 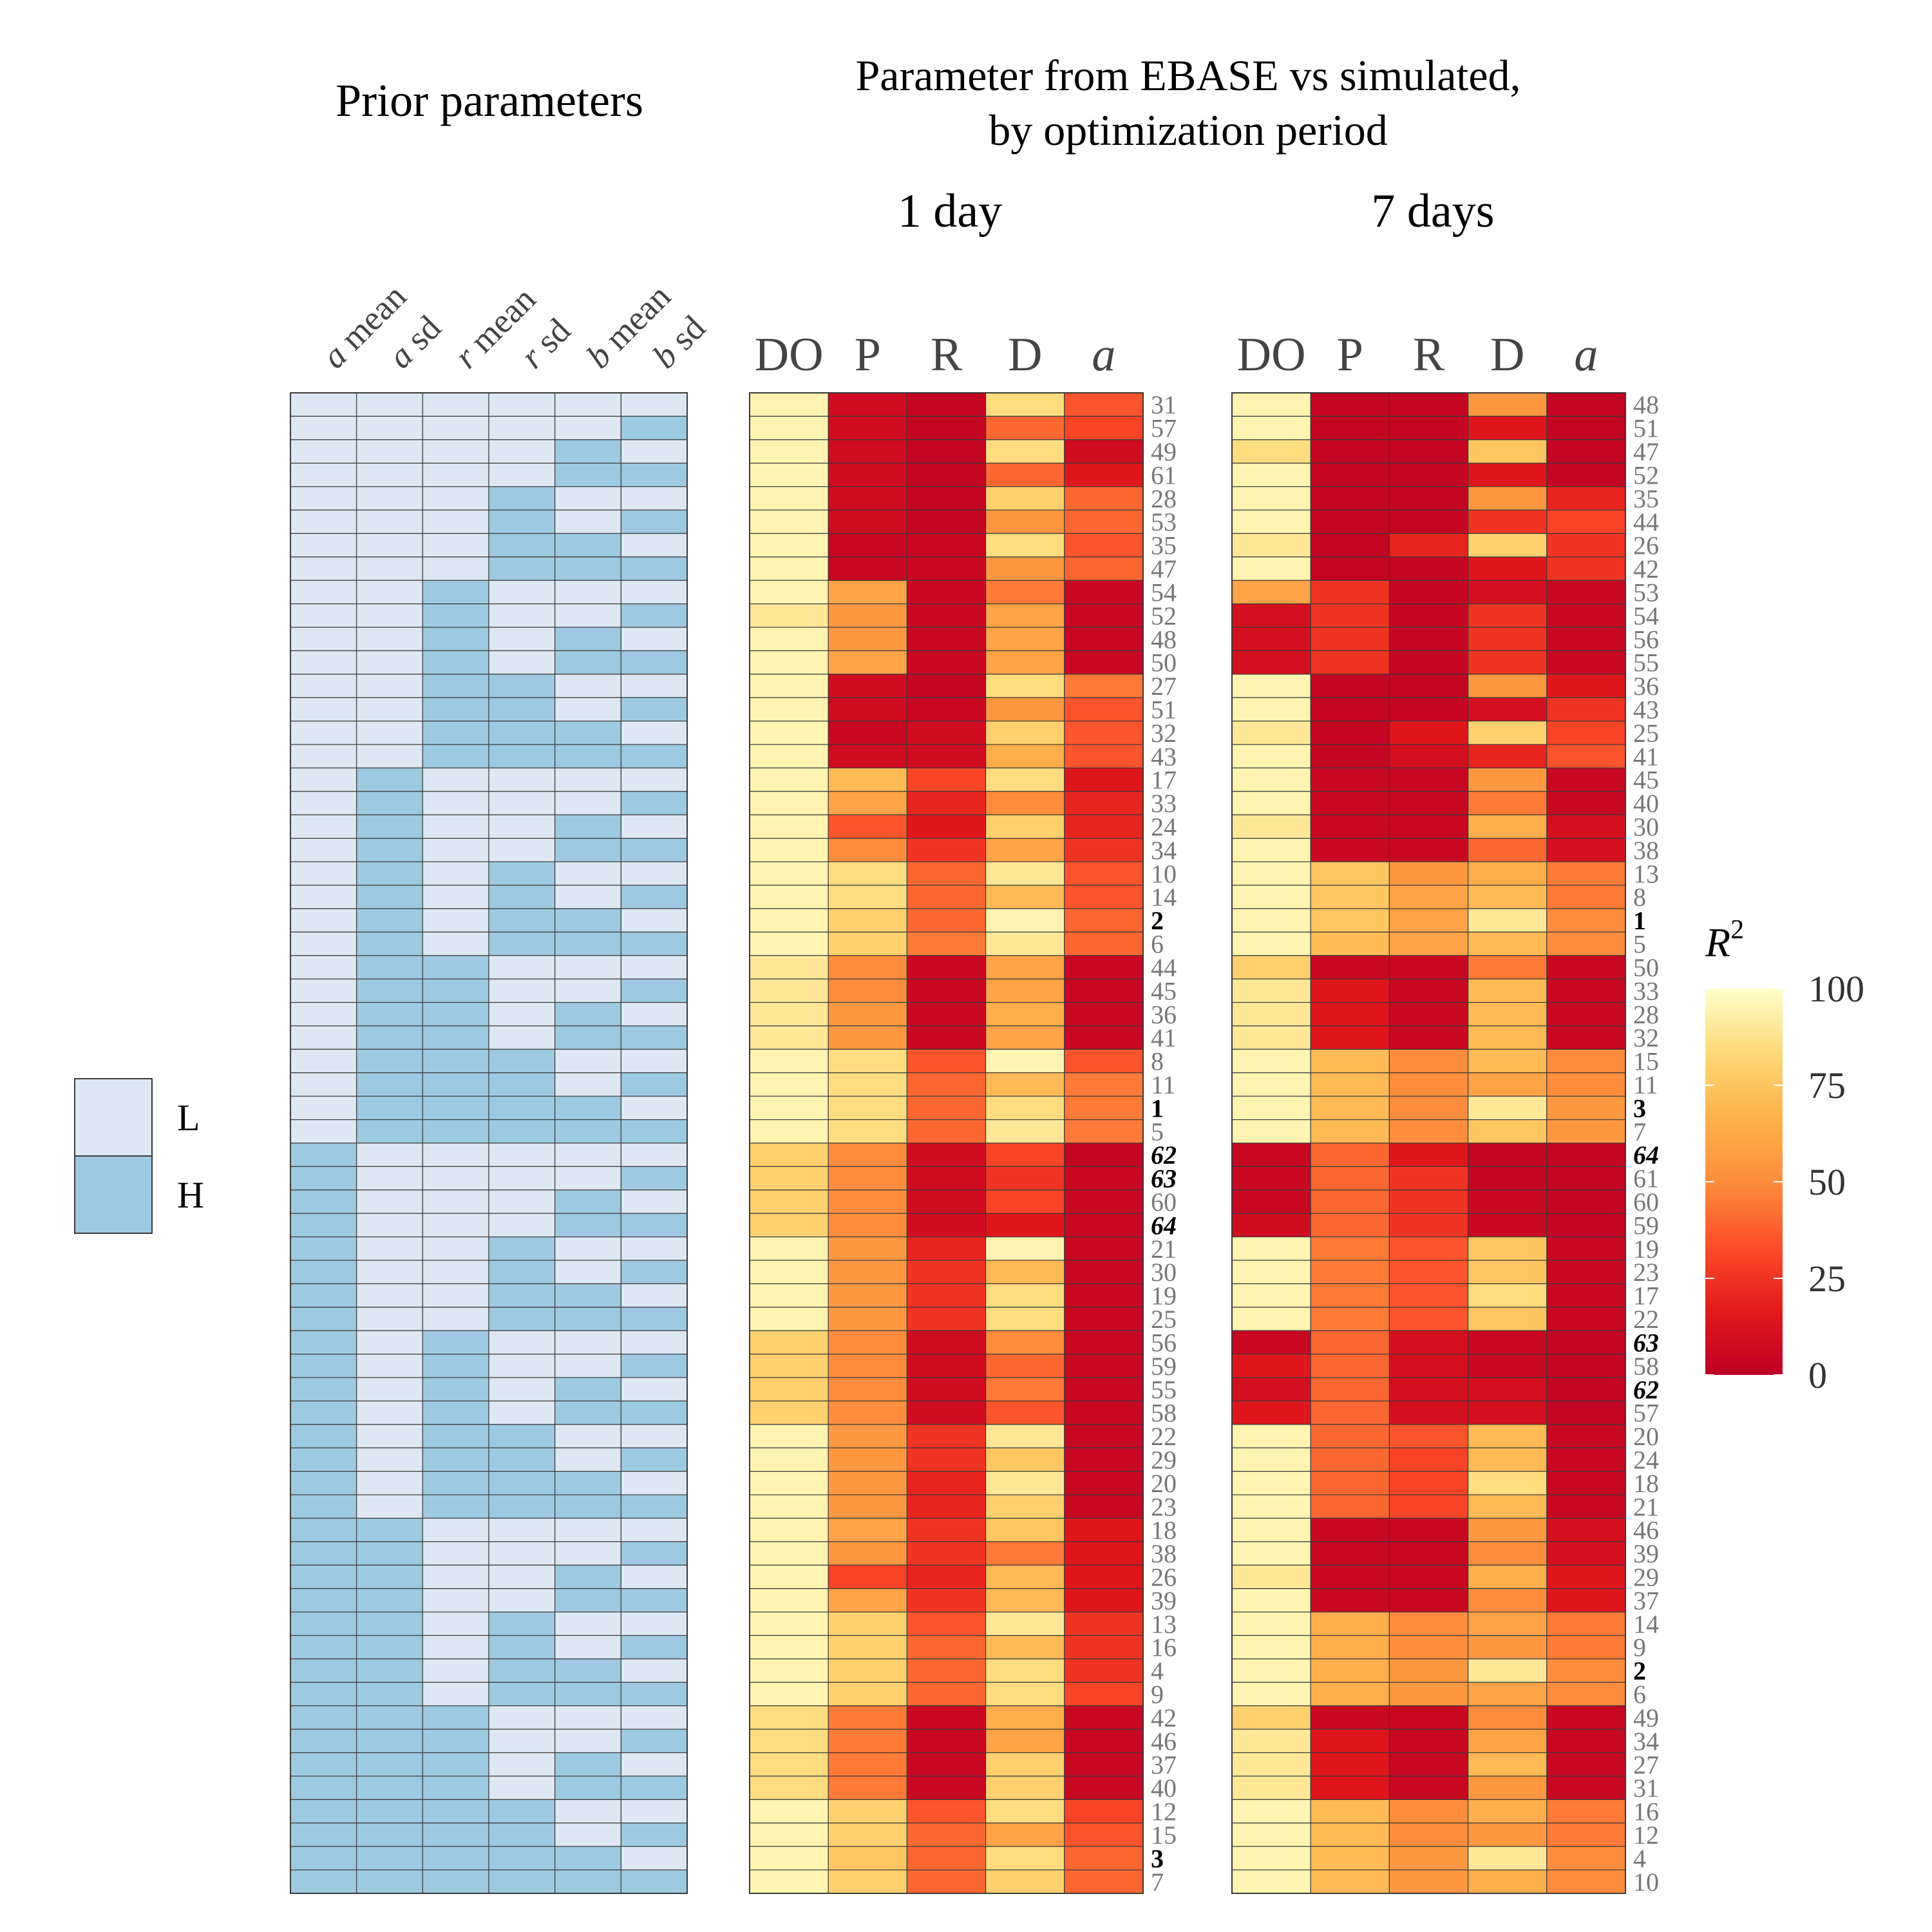 What do you see at coordinates (1646, 569) in the screenshot?
I see `row-label: 42` at bounding box center [1646, 569].